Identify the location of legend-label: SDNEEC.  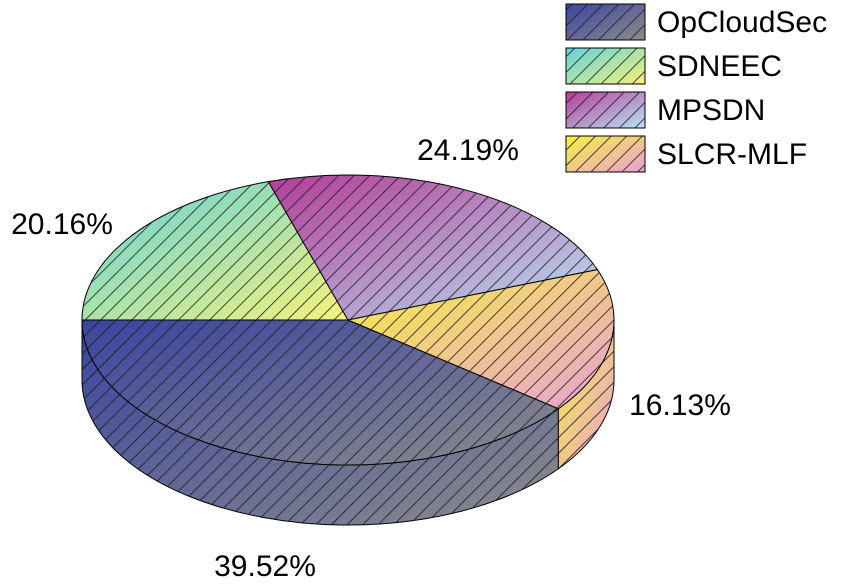
(719, 66).